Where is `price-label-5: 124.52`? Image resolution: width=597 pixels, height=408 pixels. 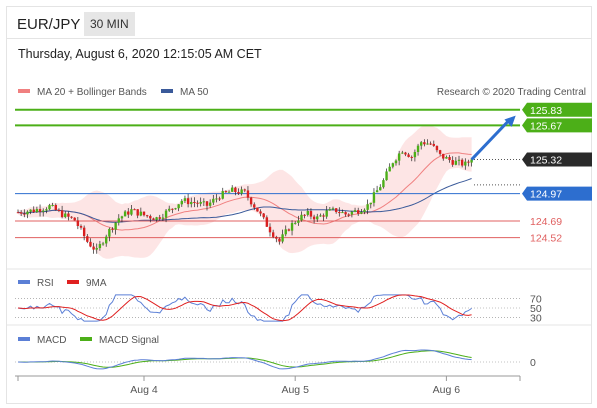 price-label-5: 124.52 is located at coordinates (546, 239).